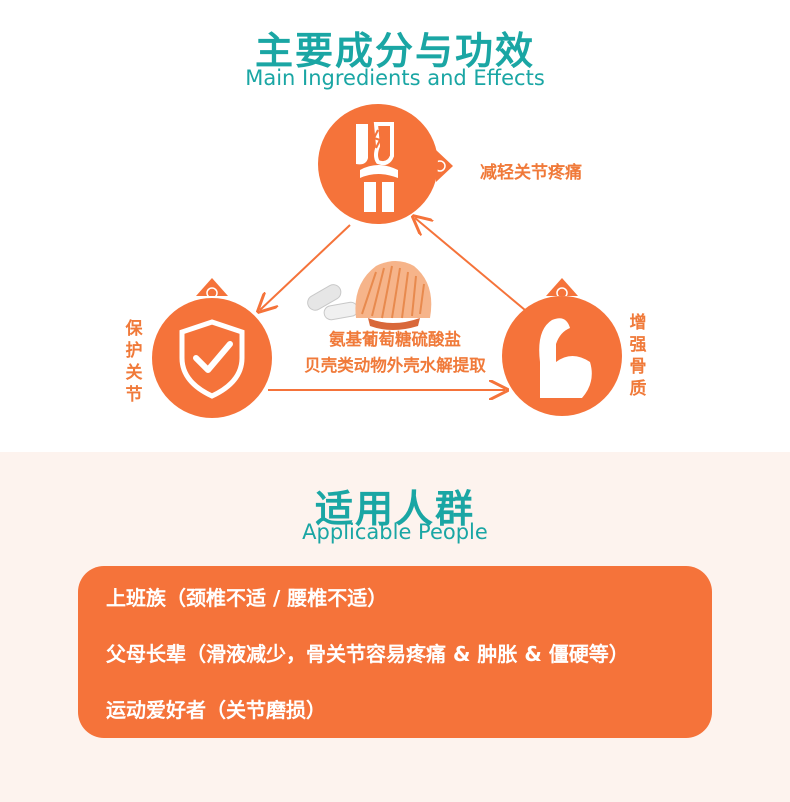  Describe the element at coordinates (333, 302) in the screenshot. I see `capsule-icon` at that location.